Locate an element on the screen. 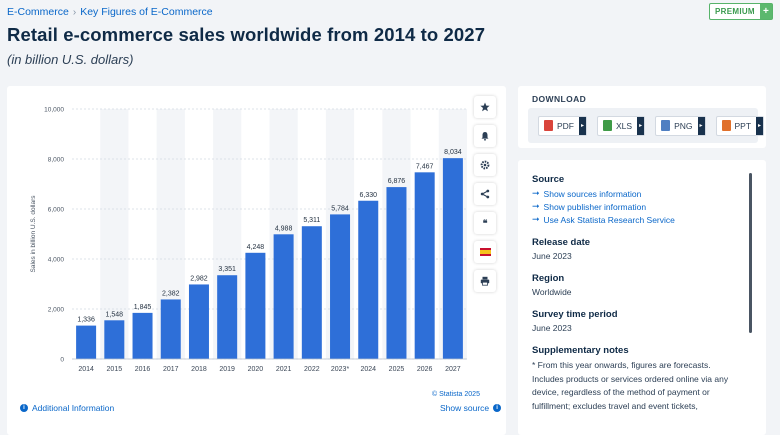  y-axis-label: Sales in billion U.S. dollars is located at coordinates (33, 234).